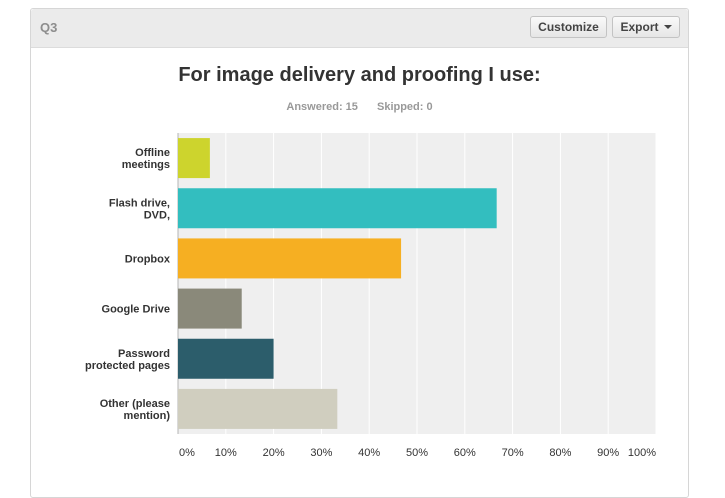  Describe the element at coordinates (417, 453) in the screenshot. I see `x-tick-label: 50%` at that location.